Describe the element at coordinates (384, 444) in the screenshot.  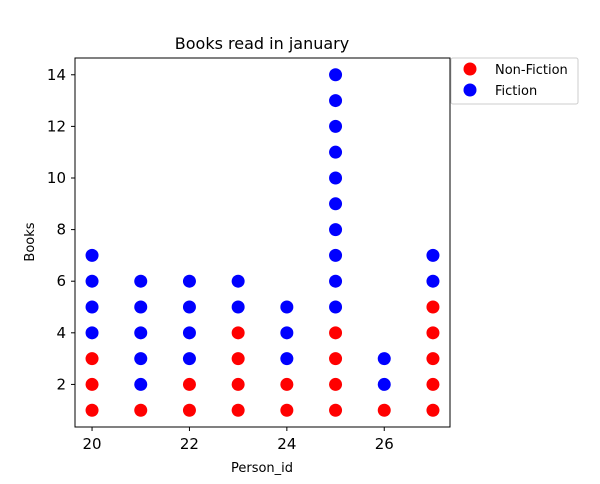
I see `x-tick-label: 26` at that location.